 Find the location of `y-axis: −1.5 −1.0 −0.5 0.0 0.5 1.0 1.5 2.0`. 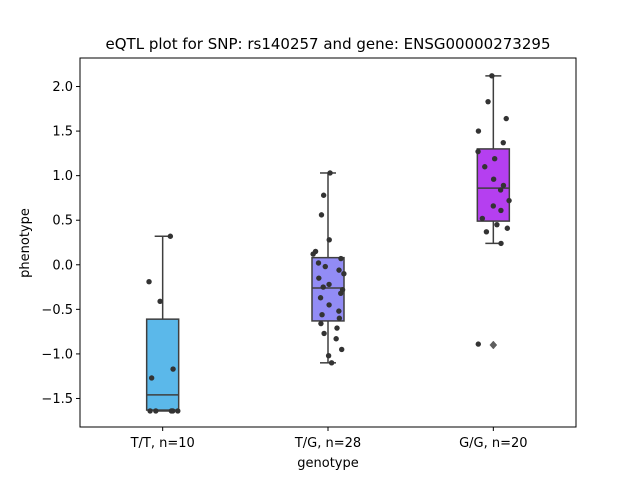

y-axis: −1.5 −1.0 −0.5 0.0 0.5 1.0 1.5 2.0 is located at coordinates (60, 243).